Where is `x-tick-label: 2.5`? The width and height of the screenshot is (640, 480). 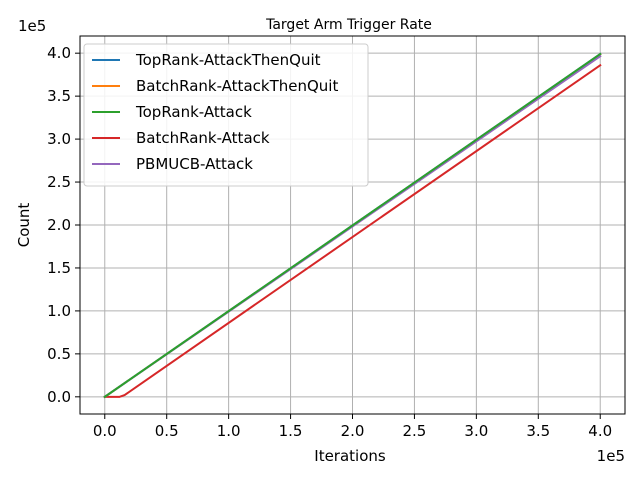
x-tick-label: 2.5 is located at coordinates (415, 431).